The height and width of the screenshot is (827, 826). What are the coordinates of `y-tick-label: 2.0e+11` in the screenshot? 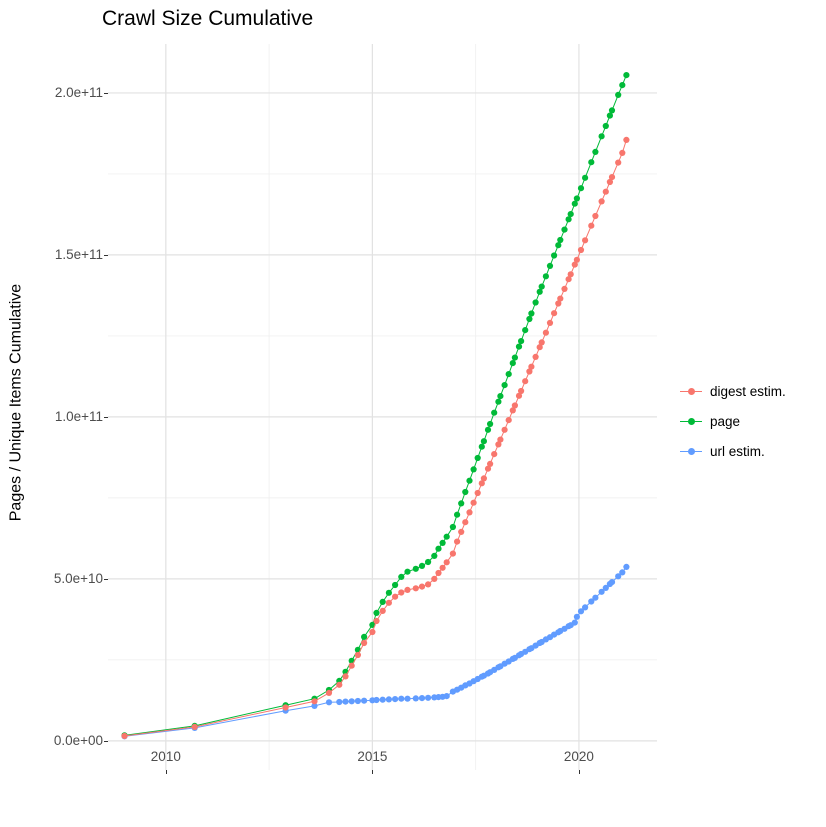 It's located at (78, 92).